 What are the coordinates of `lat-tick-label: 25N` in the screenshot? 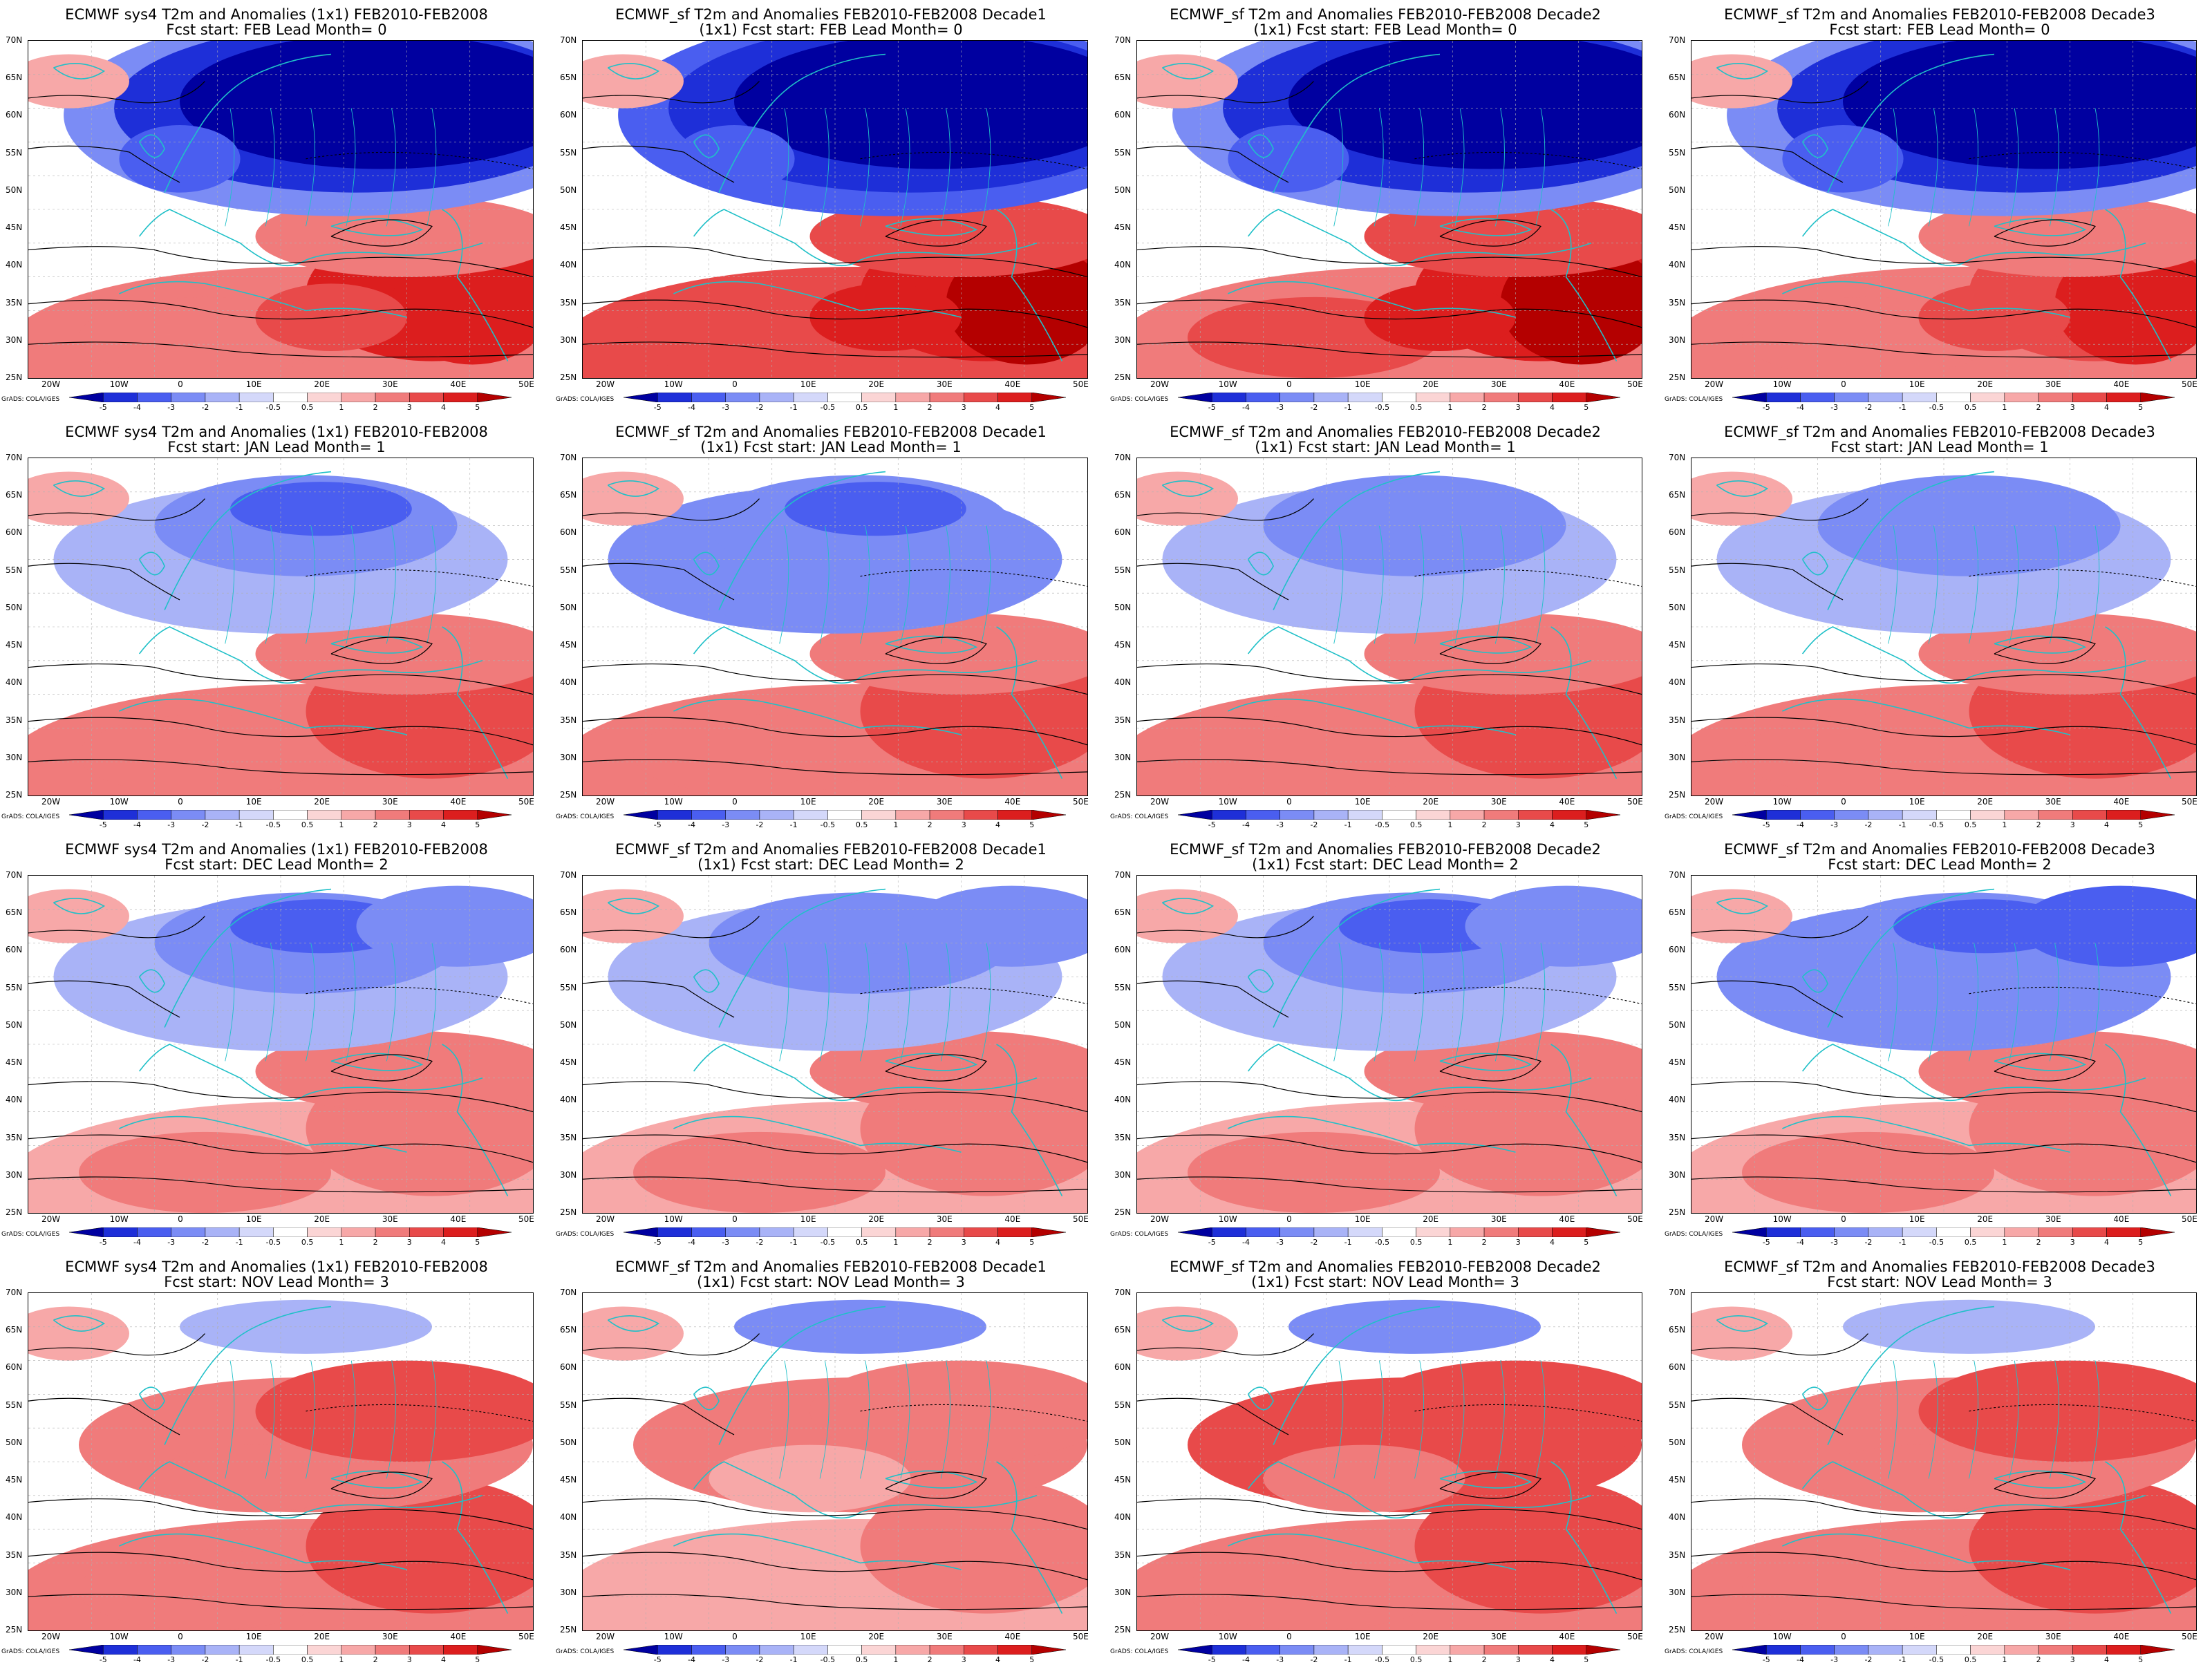 It's located at (1123, 377).